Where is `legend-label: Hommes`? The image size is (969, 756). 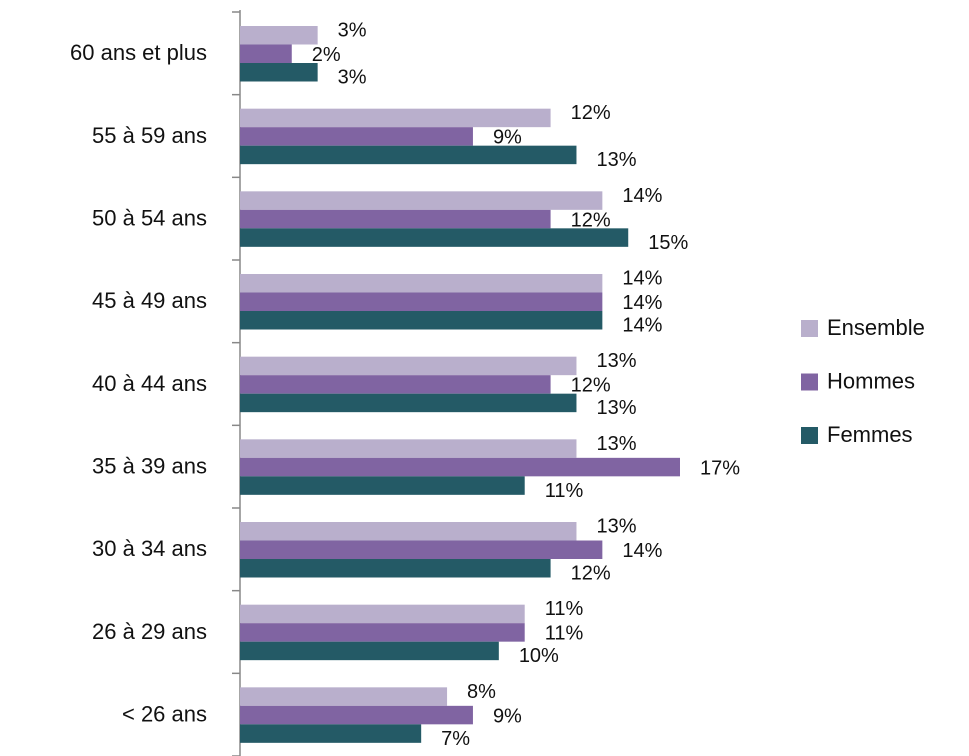 legend-label: Hommes is located at coordinates (871, 380).